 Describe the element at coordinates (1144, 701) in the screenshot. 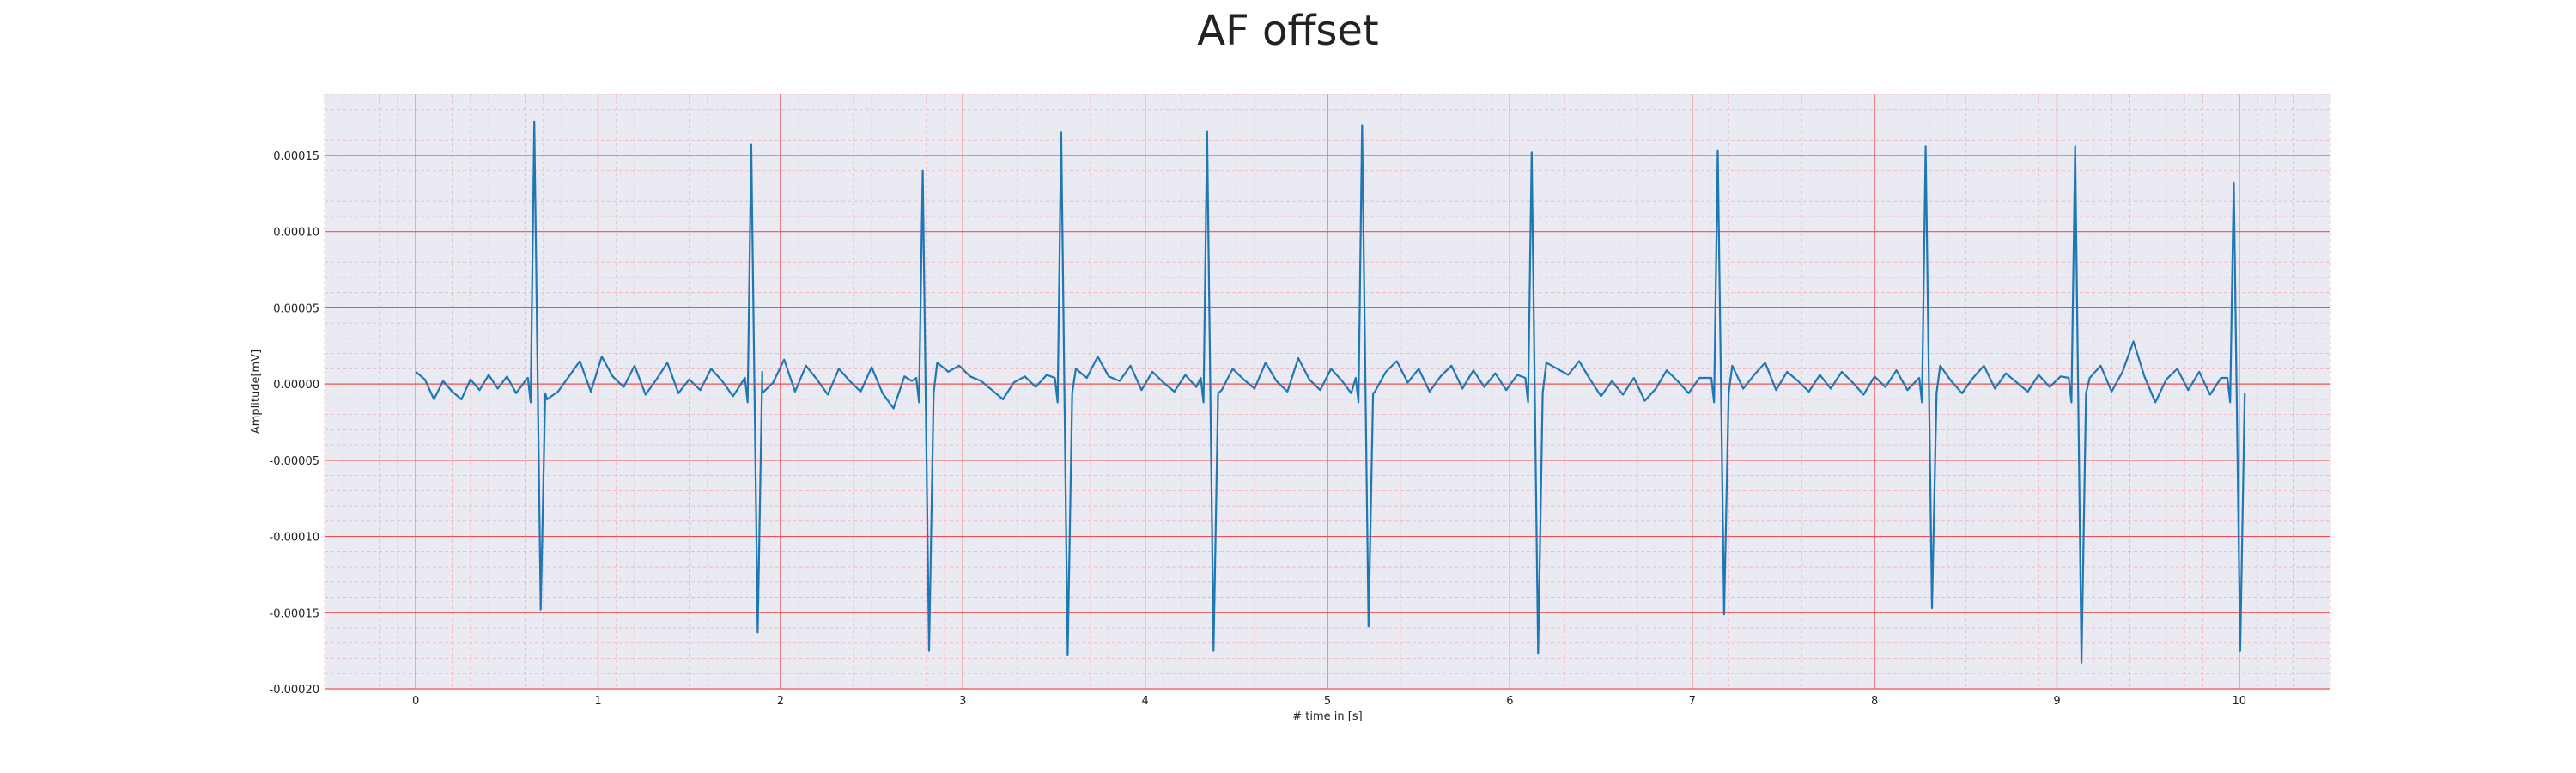

I see `x-tick-label: 4` at that location.